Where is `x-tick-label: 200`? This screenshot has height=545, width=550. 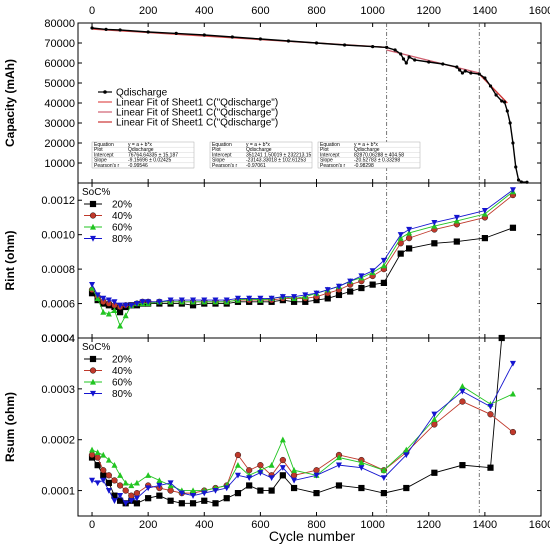 x-tick-label: 200 is located at coordinates (148, 525).